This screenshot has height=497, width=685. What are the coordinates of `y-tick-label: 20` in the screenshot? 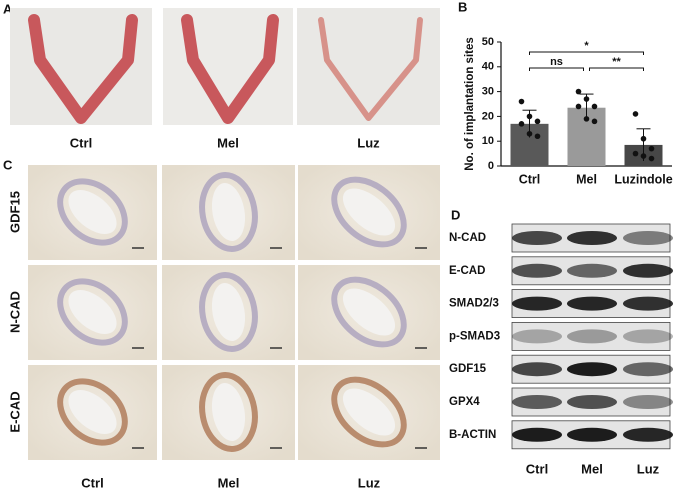 It's located at (488, 116).